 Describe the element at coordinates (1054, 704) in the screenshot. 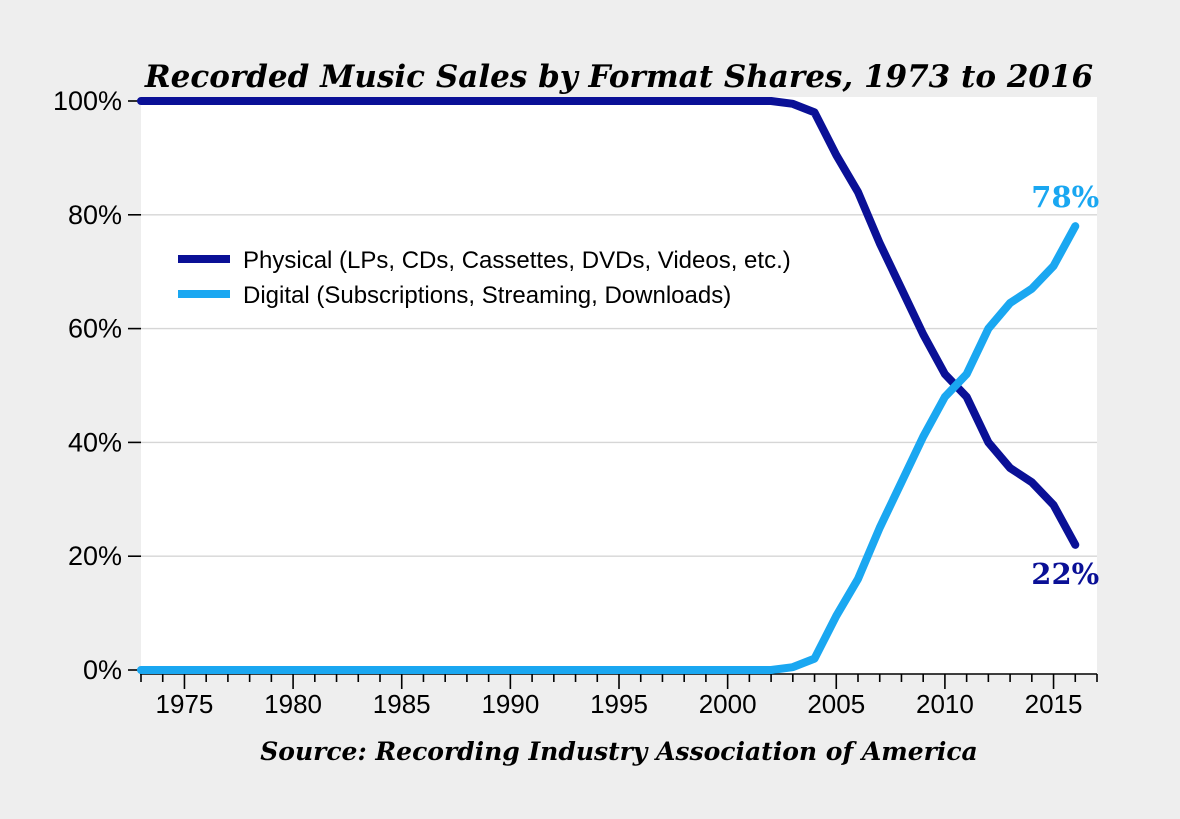

I see `x-tick-label-2015: 2015` at that location.